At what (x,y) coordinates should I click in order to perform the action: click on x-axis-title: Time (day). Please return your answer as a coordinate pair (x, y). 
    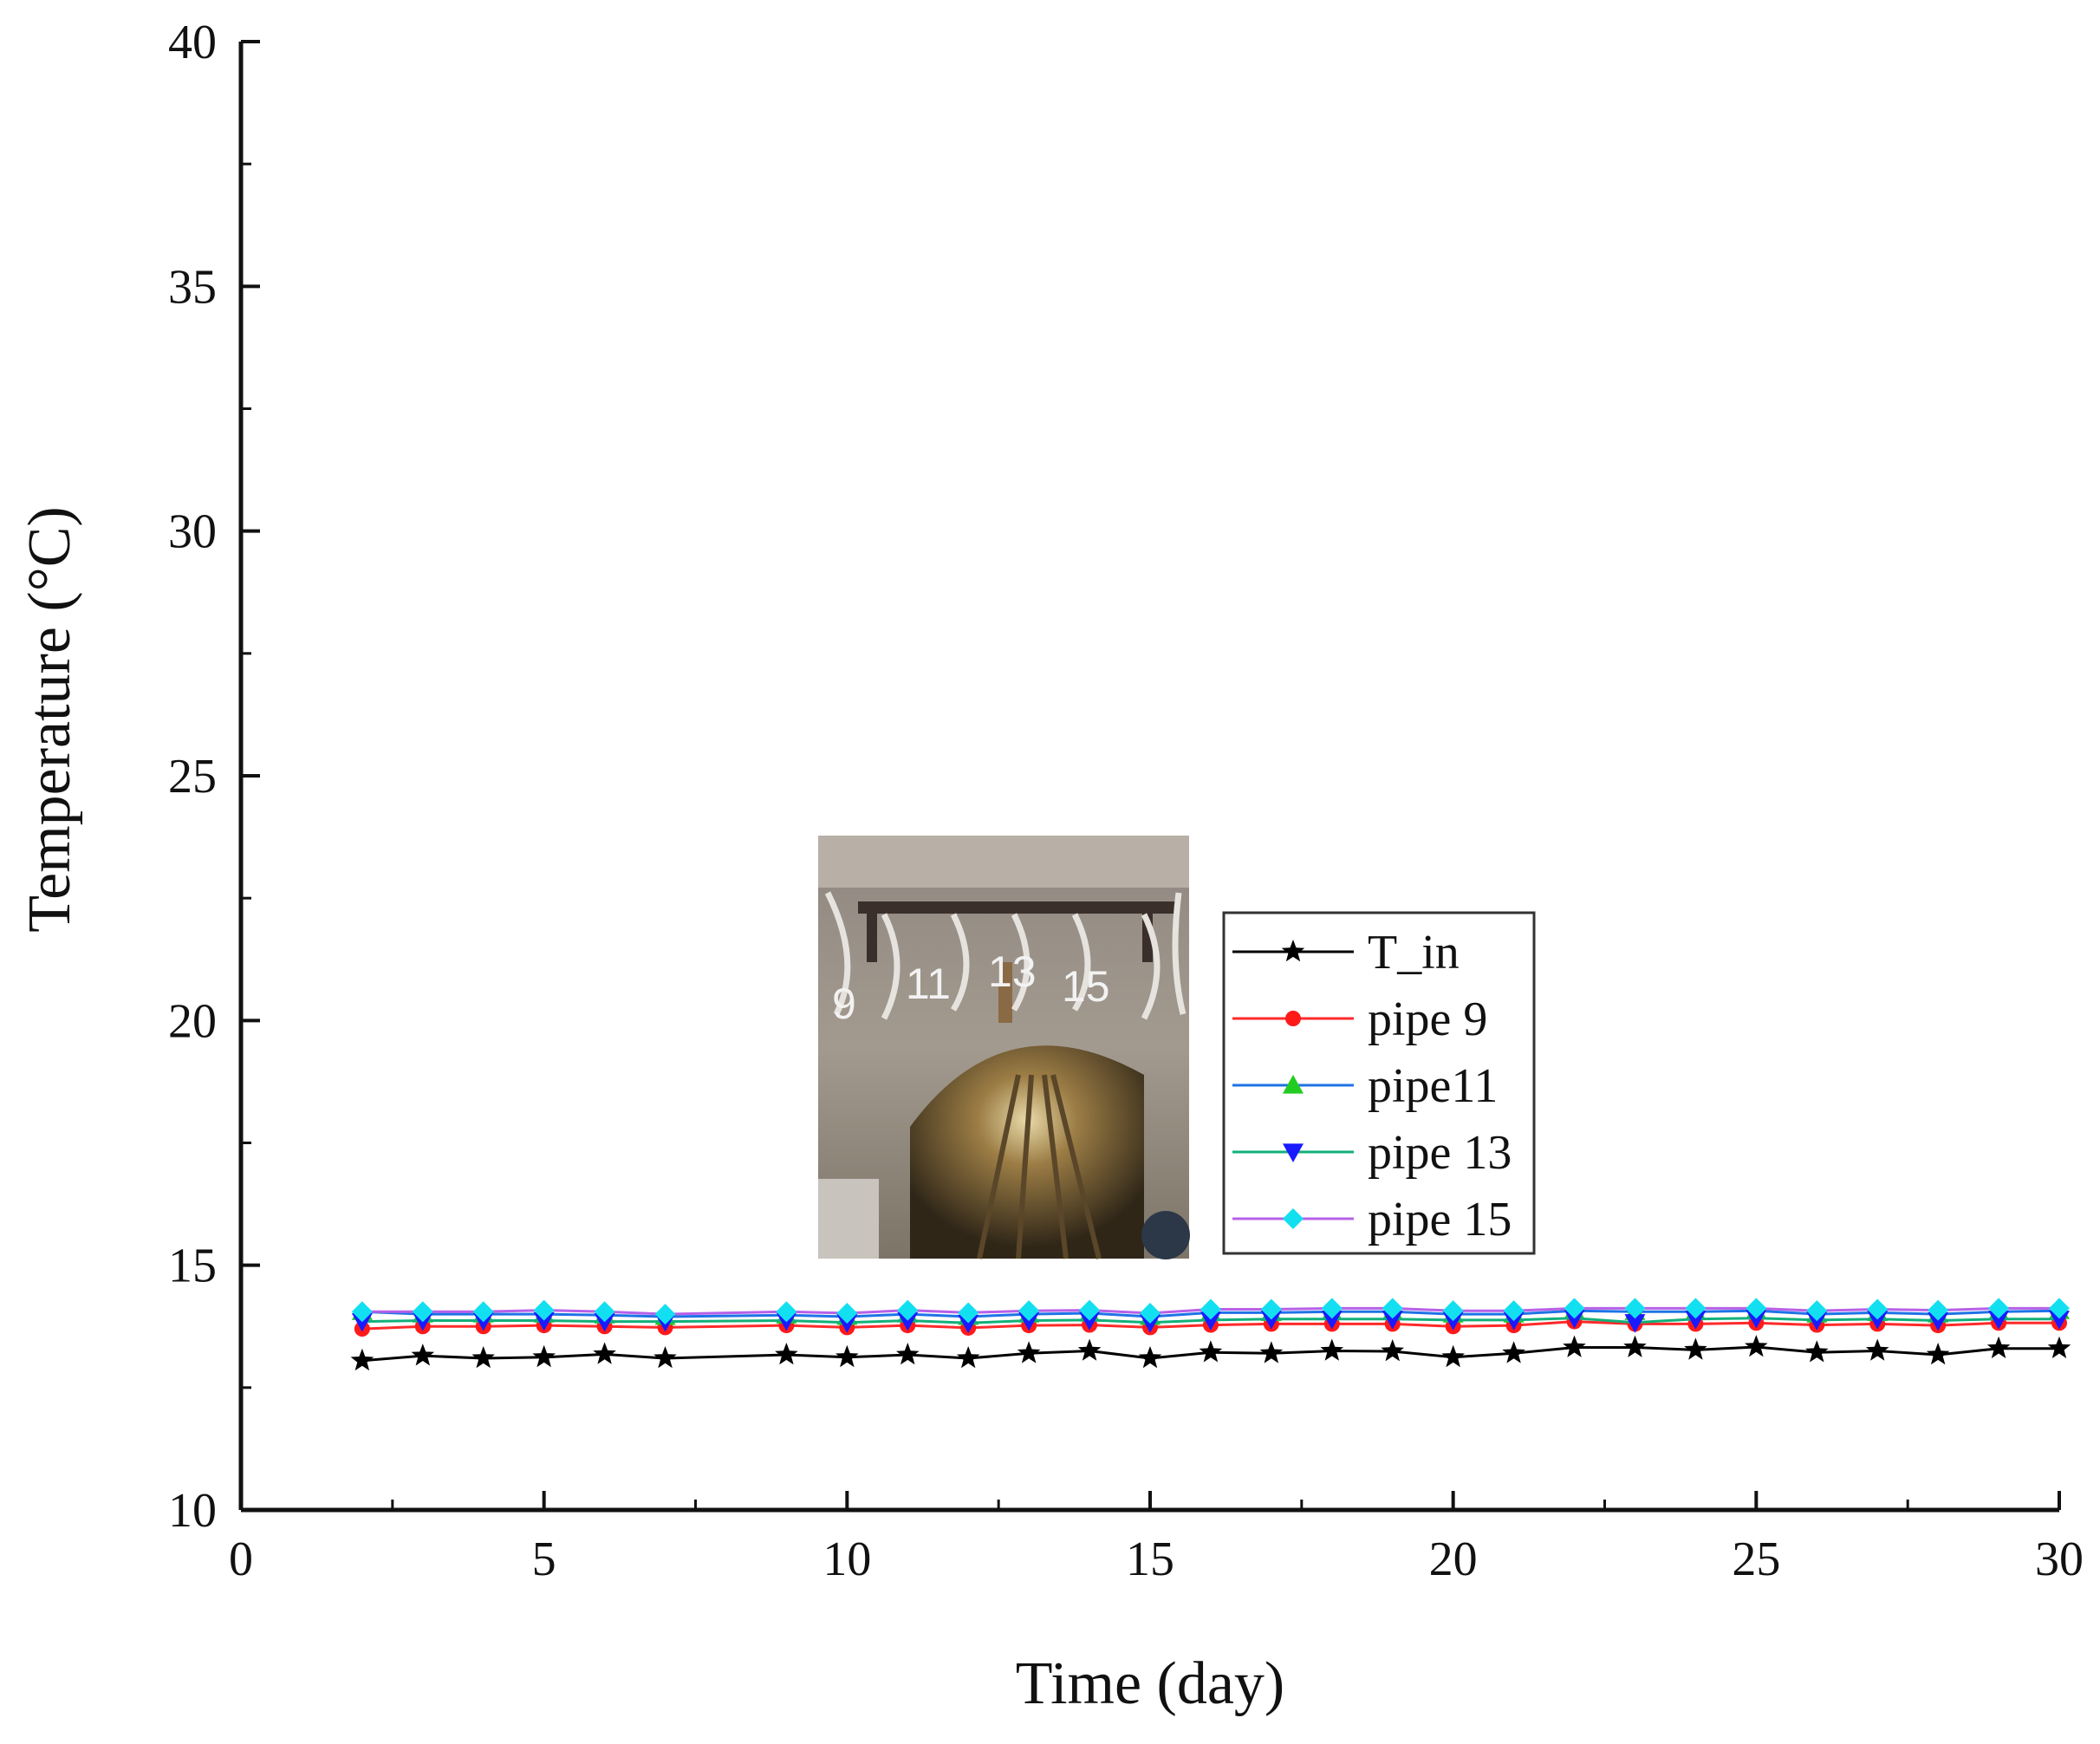
    Looking at the image, I should click on (1150, 1683).